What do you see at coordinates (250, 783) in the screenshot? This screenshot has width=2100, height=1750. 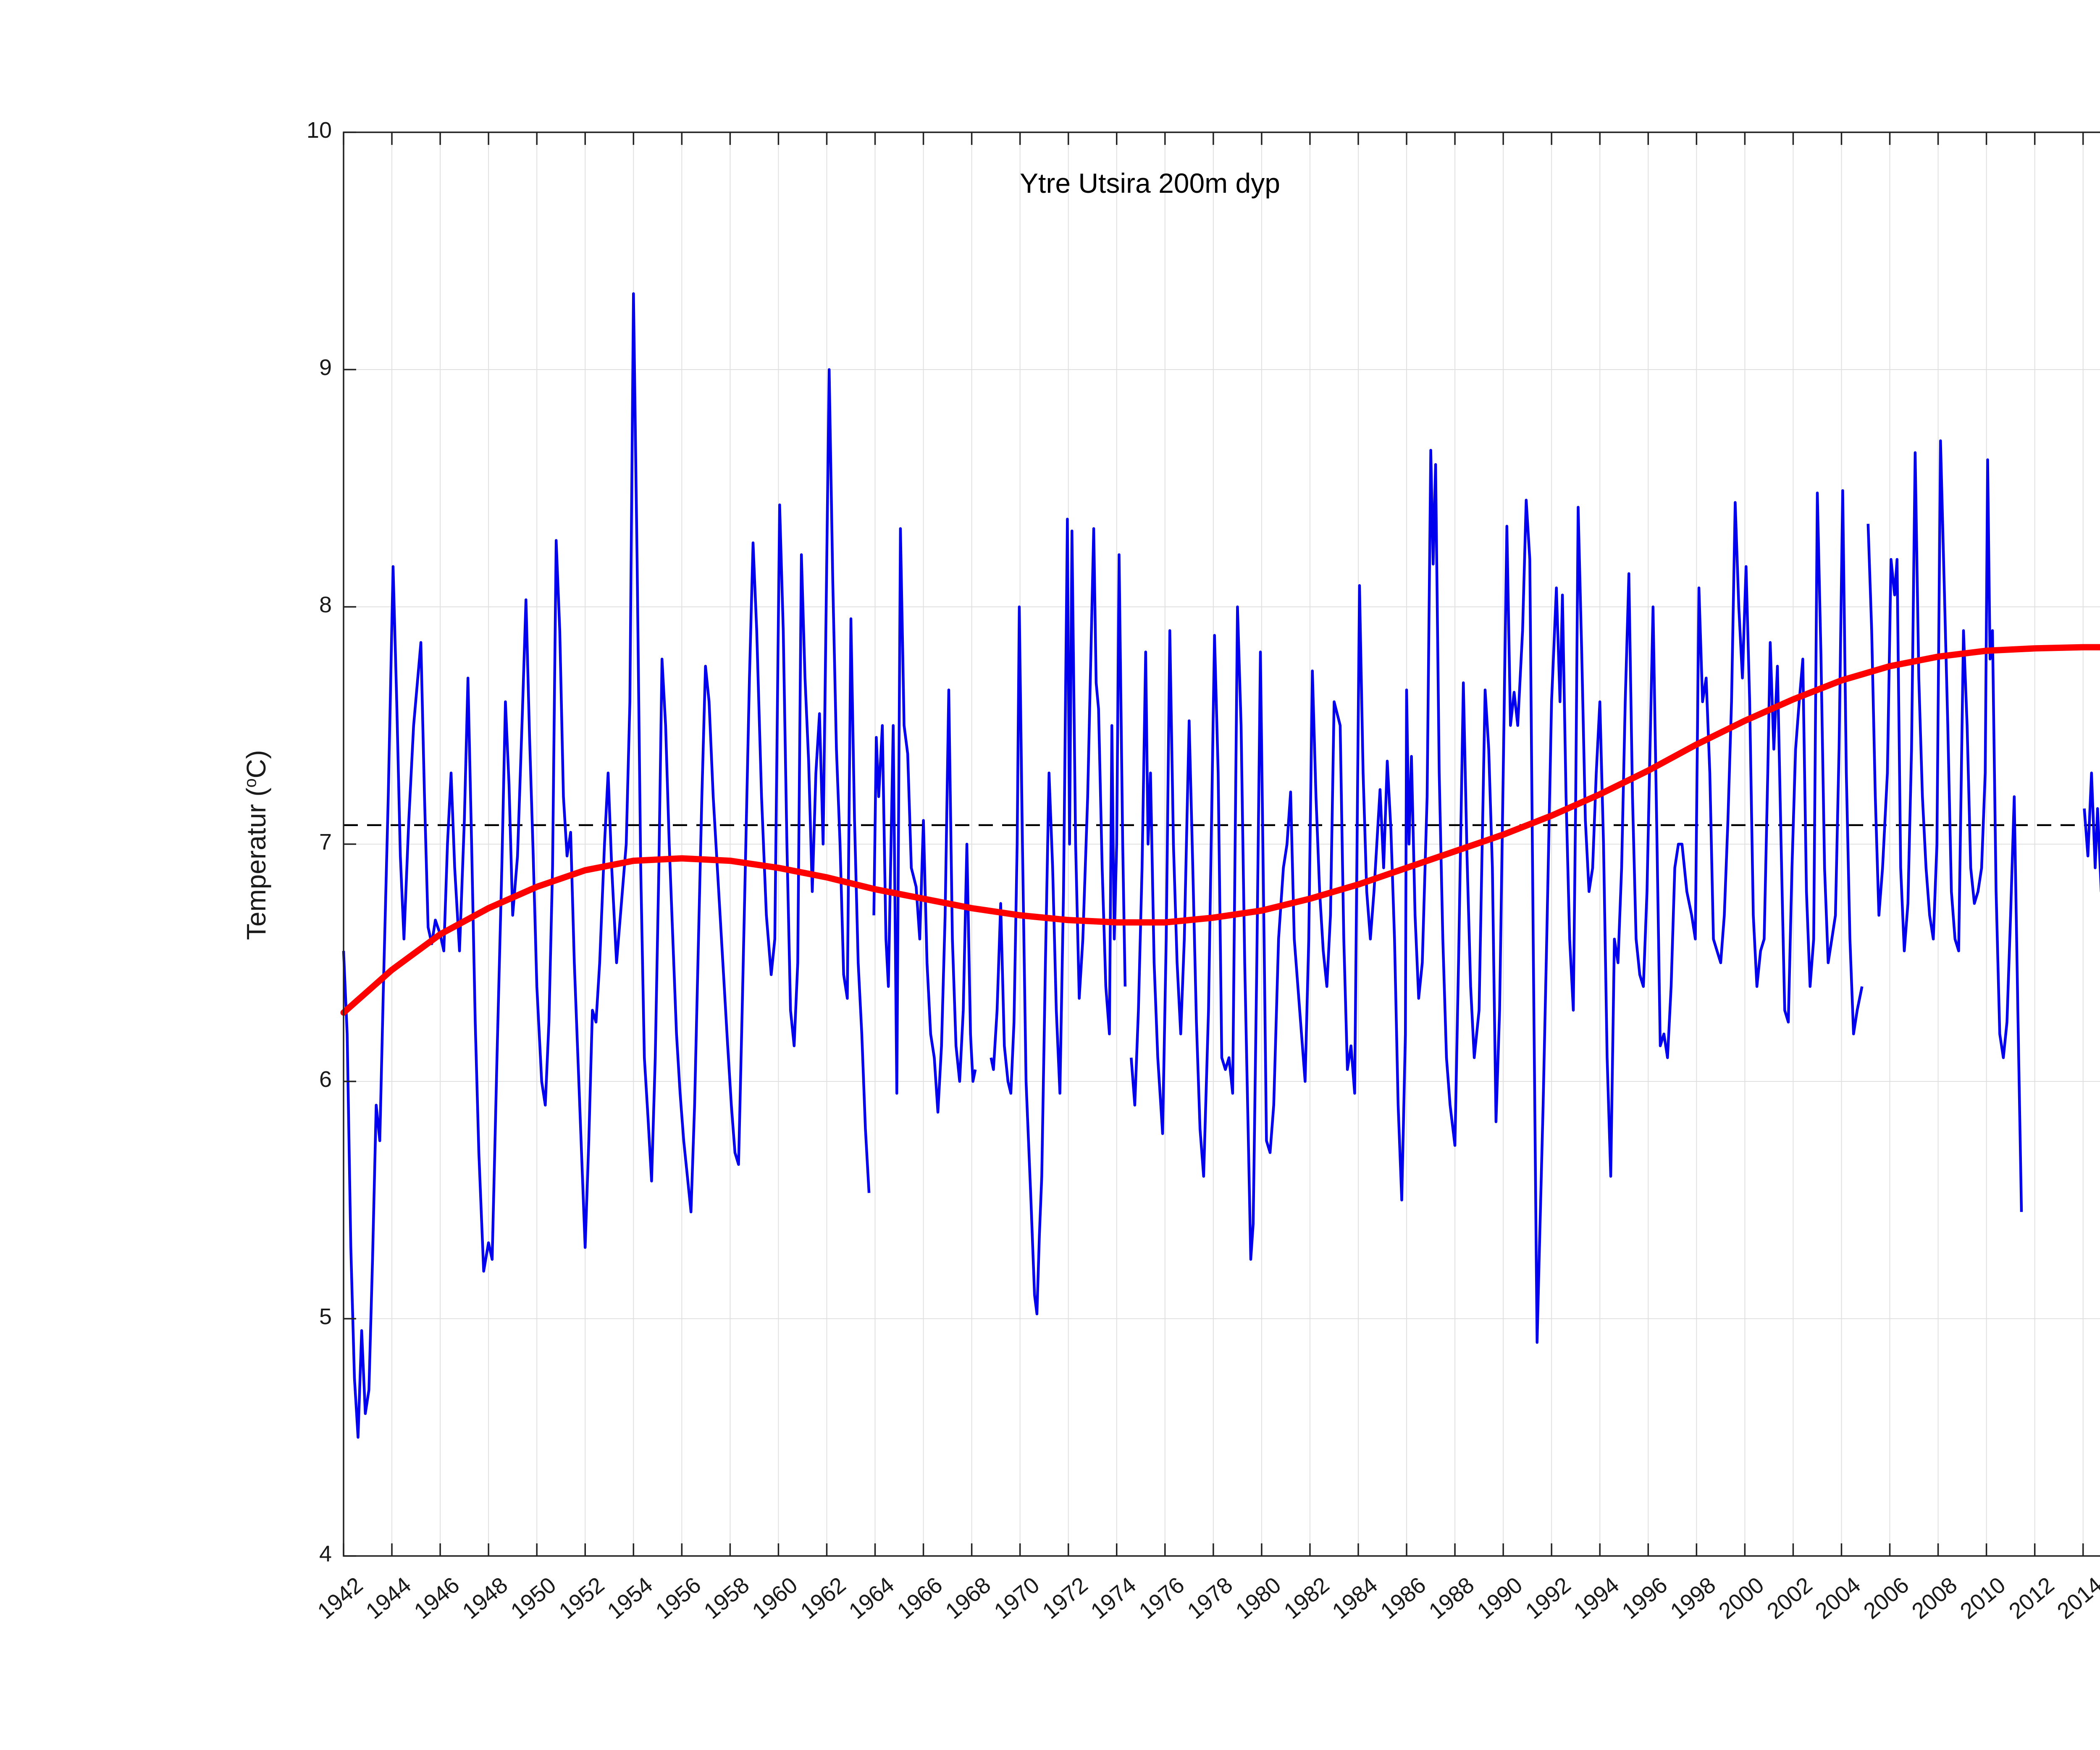 I see `degree-symbol: o` at bounding box center [250, 783].